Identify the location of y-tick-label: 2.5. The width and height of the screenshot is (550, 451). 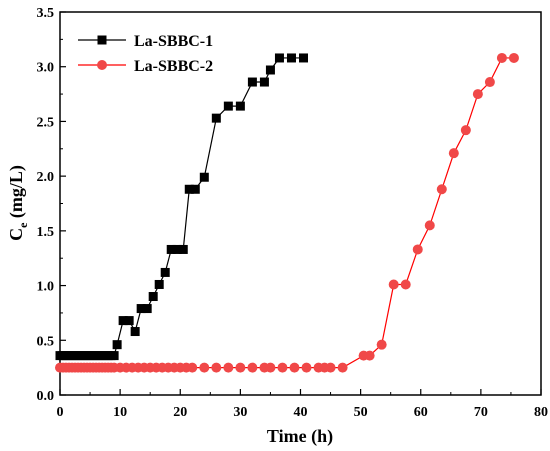
(46, 122).